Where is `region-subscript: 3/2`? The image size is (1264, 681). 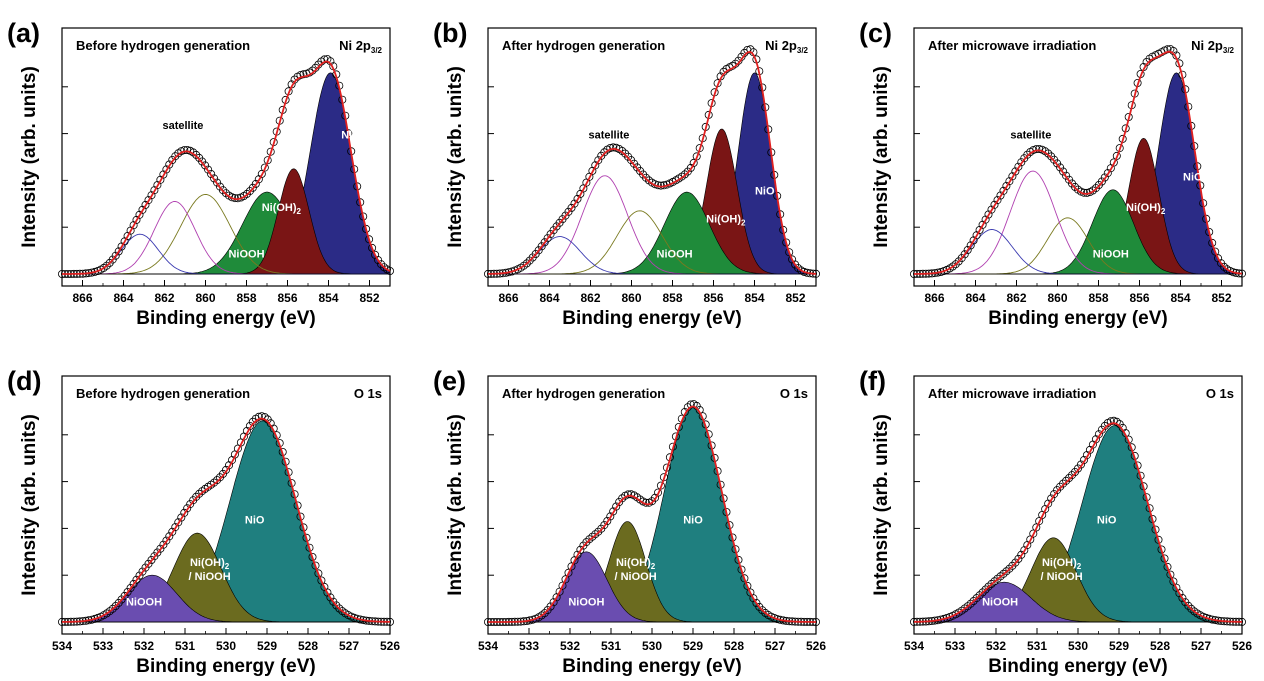 region-subscript: 3/2 is located at coordinates (1229, 50).